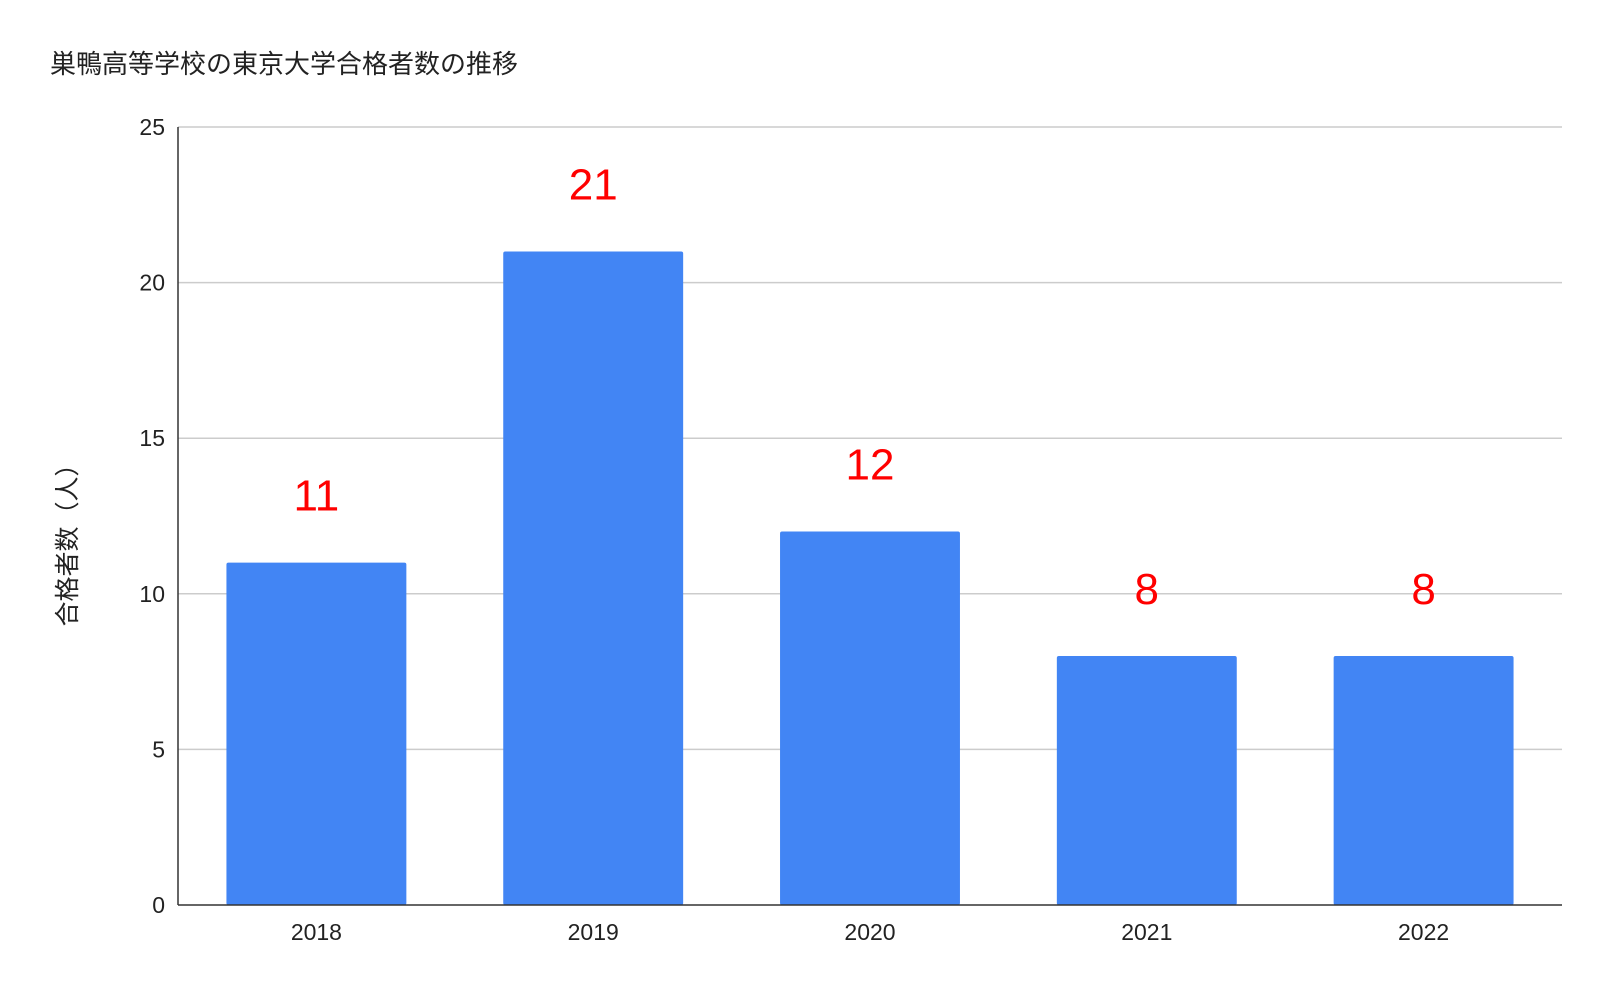 The width and height of the screenshot is (1600, 990). I want to click on chart-title: 巣鴨高等学校の東京大学合格者数の推移, so click(284, 65).